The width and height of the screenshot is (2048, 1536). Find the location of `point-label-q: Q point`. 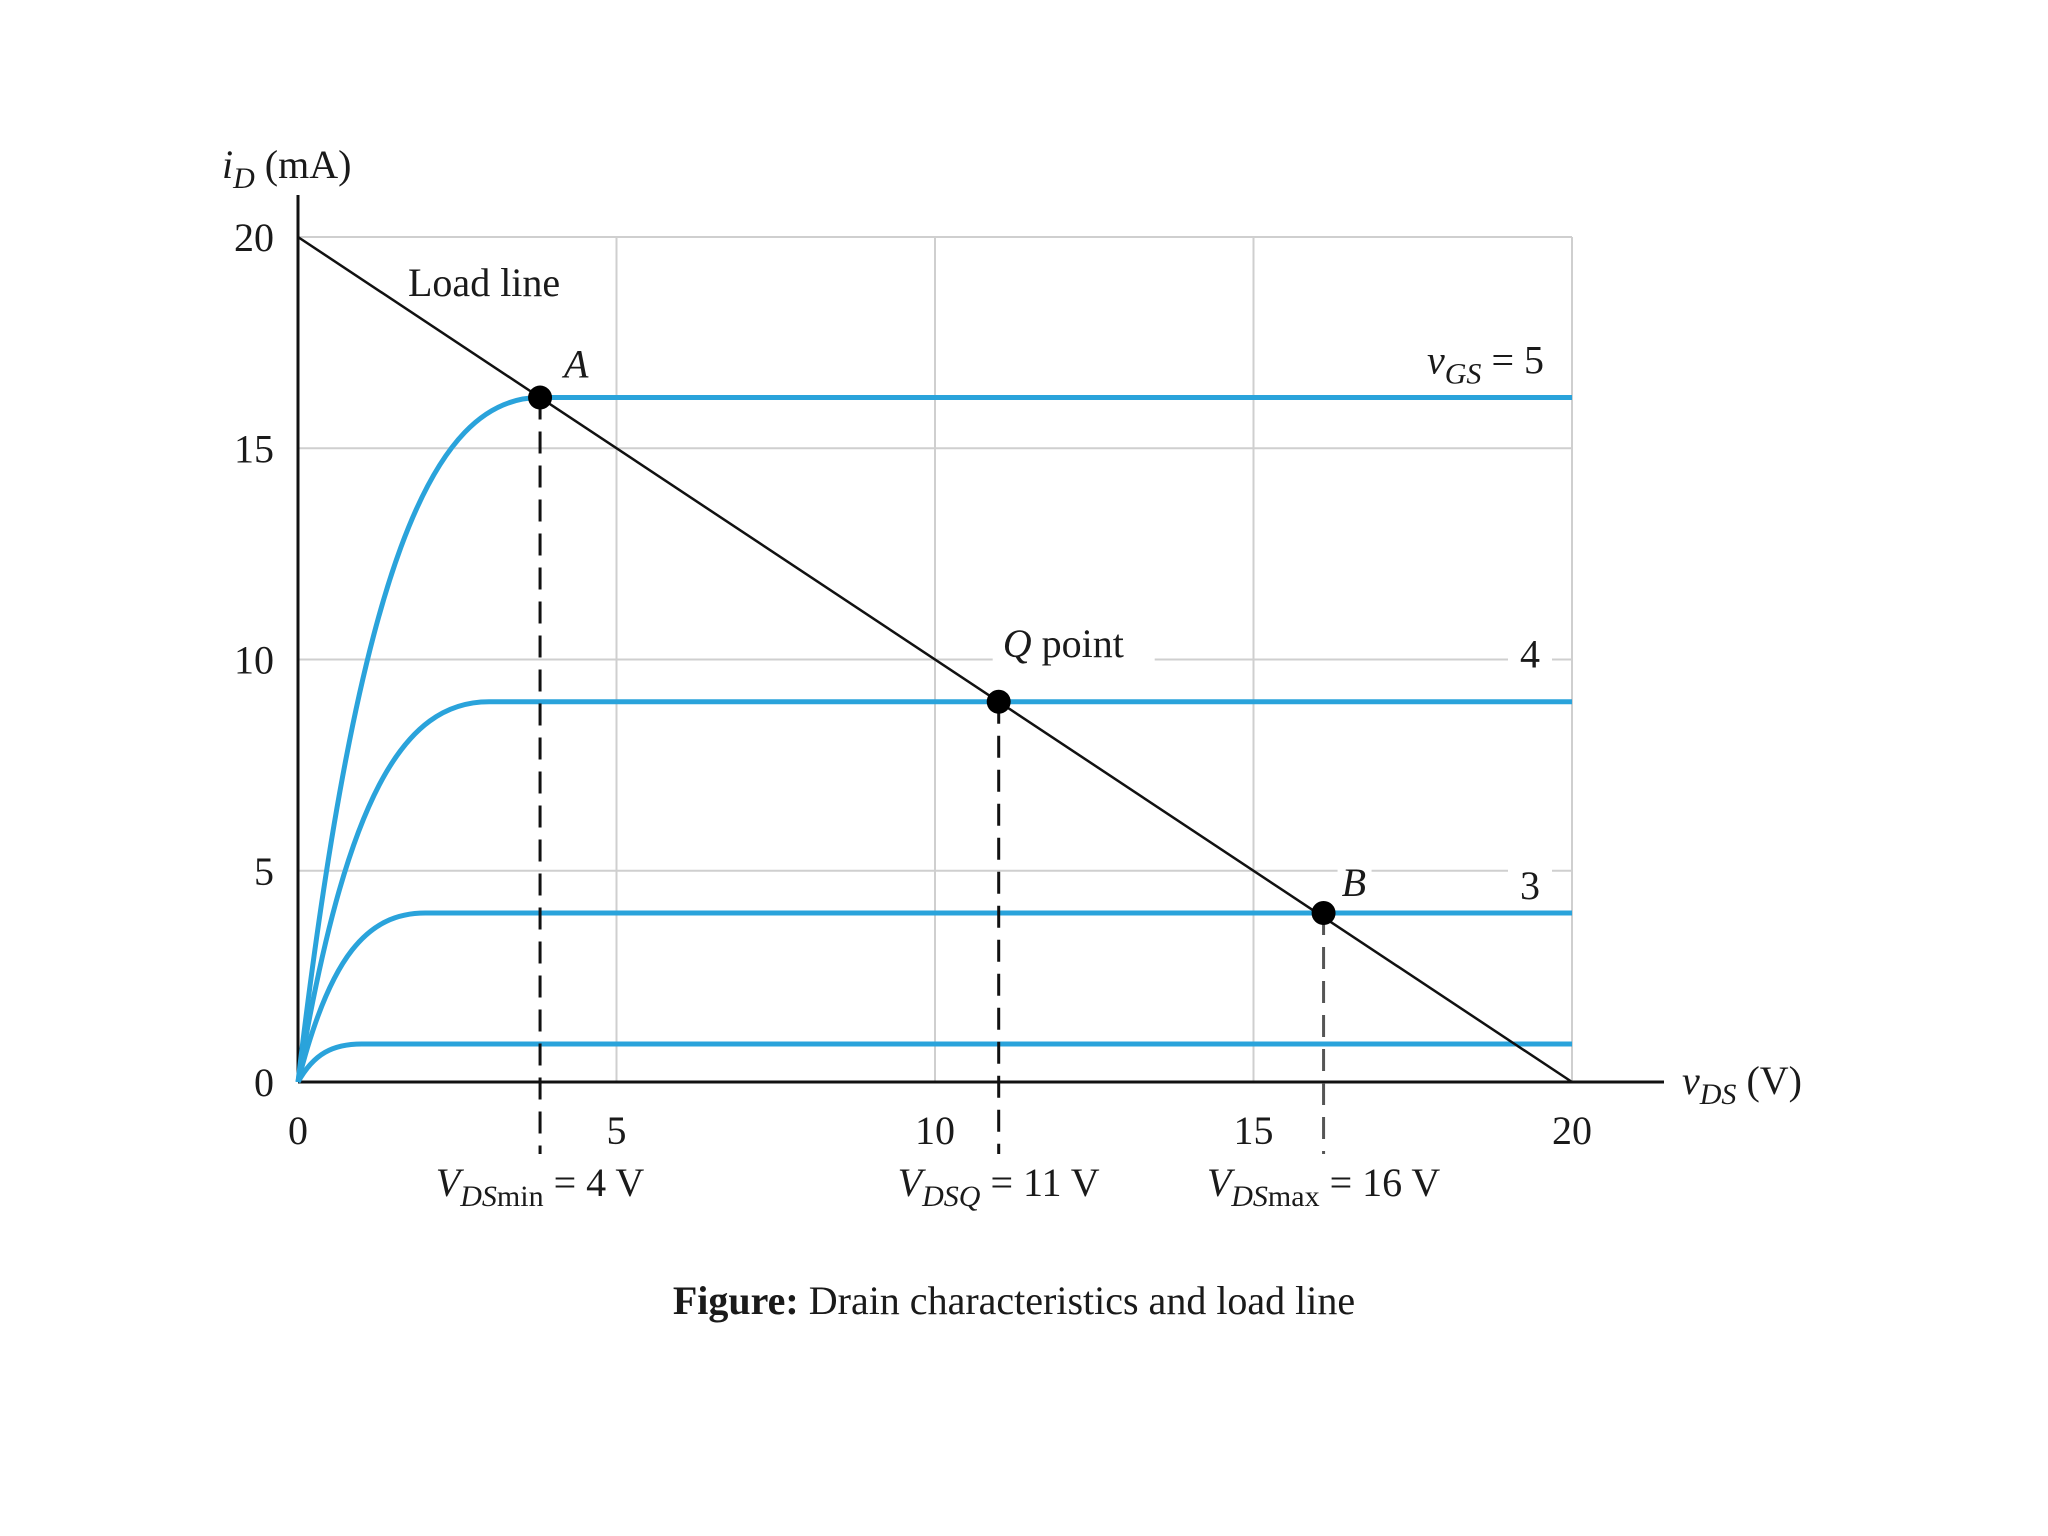

point-label-q: Q point is located at coordinates (1063, 643).